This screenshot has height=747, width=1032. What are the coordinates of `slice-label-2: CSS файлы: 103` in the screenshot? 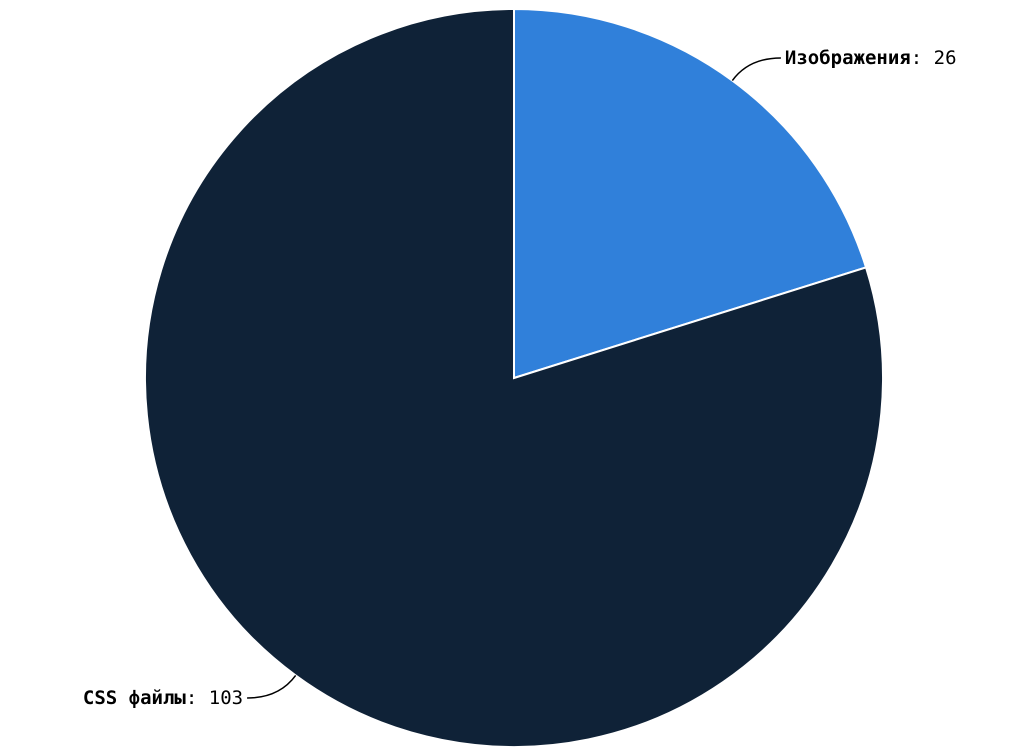 It's located at (163, 698).